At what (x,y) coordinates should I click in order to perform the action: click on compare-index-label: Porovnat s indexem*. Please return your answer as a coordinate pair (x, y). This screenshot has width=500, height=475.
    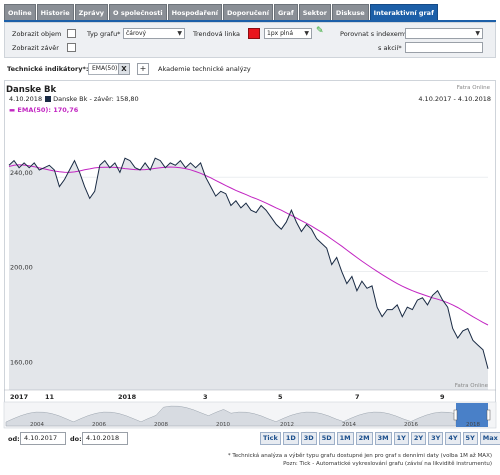
    Looking at the image, I should click on (374, 34).